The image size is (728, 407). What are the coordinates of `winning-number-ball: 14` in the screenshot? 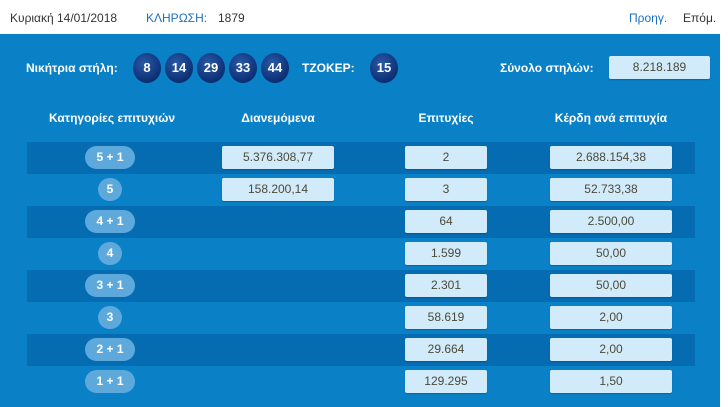 It's located at (179, 68).